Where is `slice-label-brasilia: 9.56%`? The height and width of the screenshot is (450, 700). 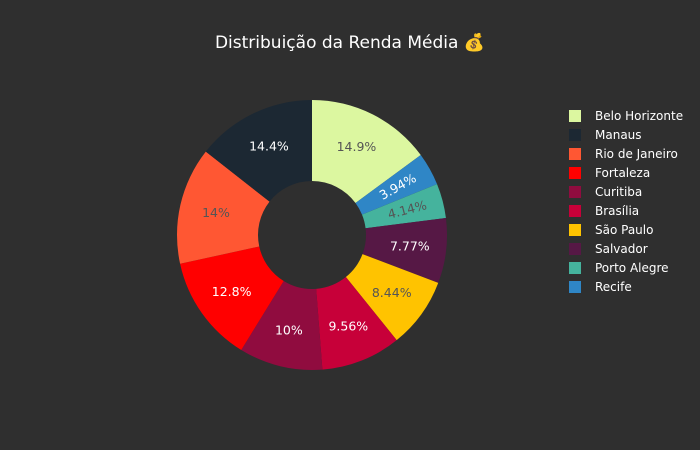
slice-label-brasilia: 9.56% is located at coordinates (348, 326).